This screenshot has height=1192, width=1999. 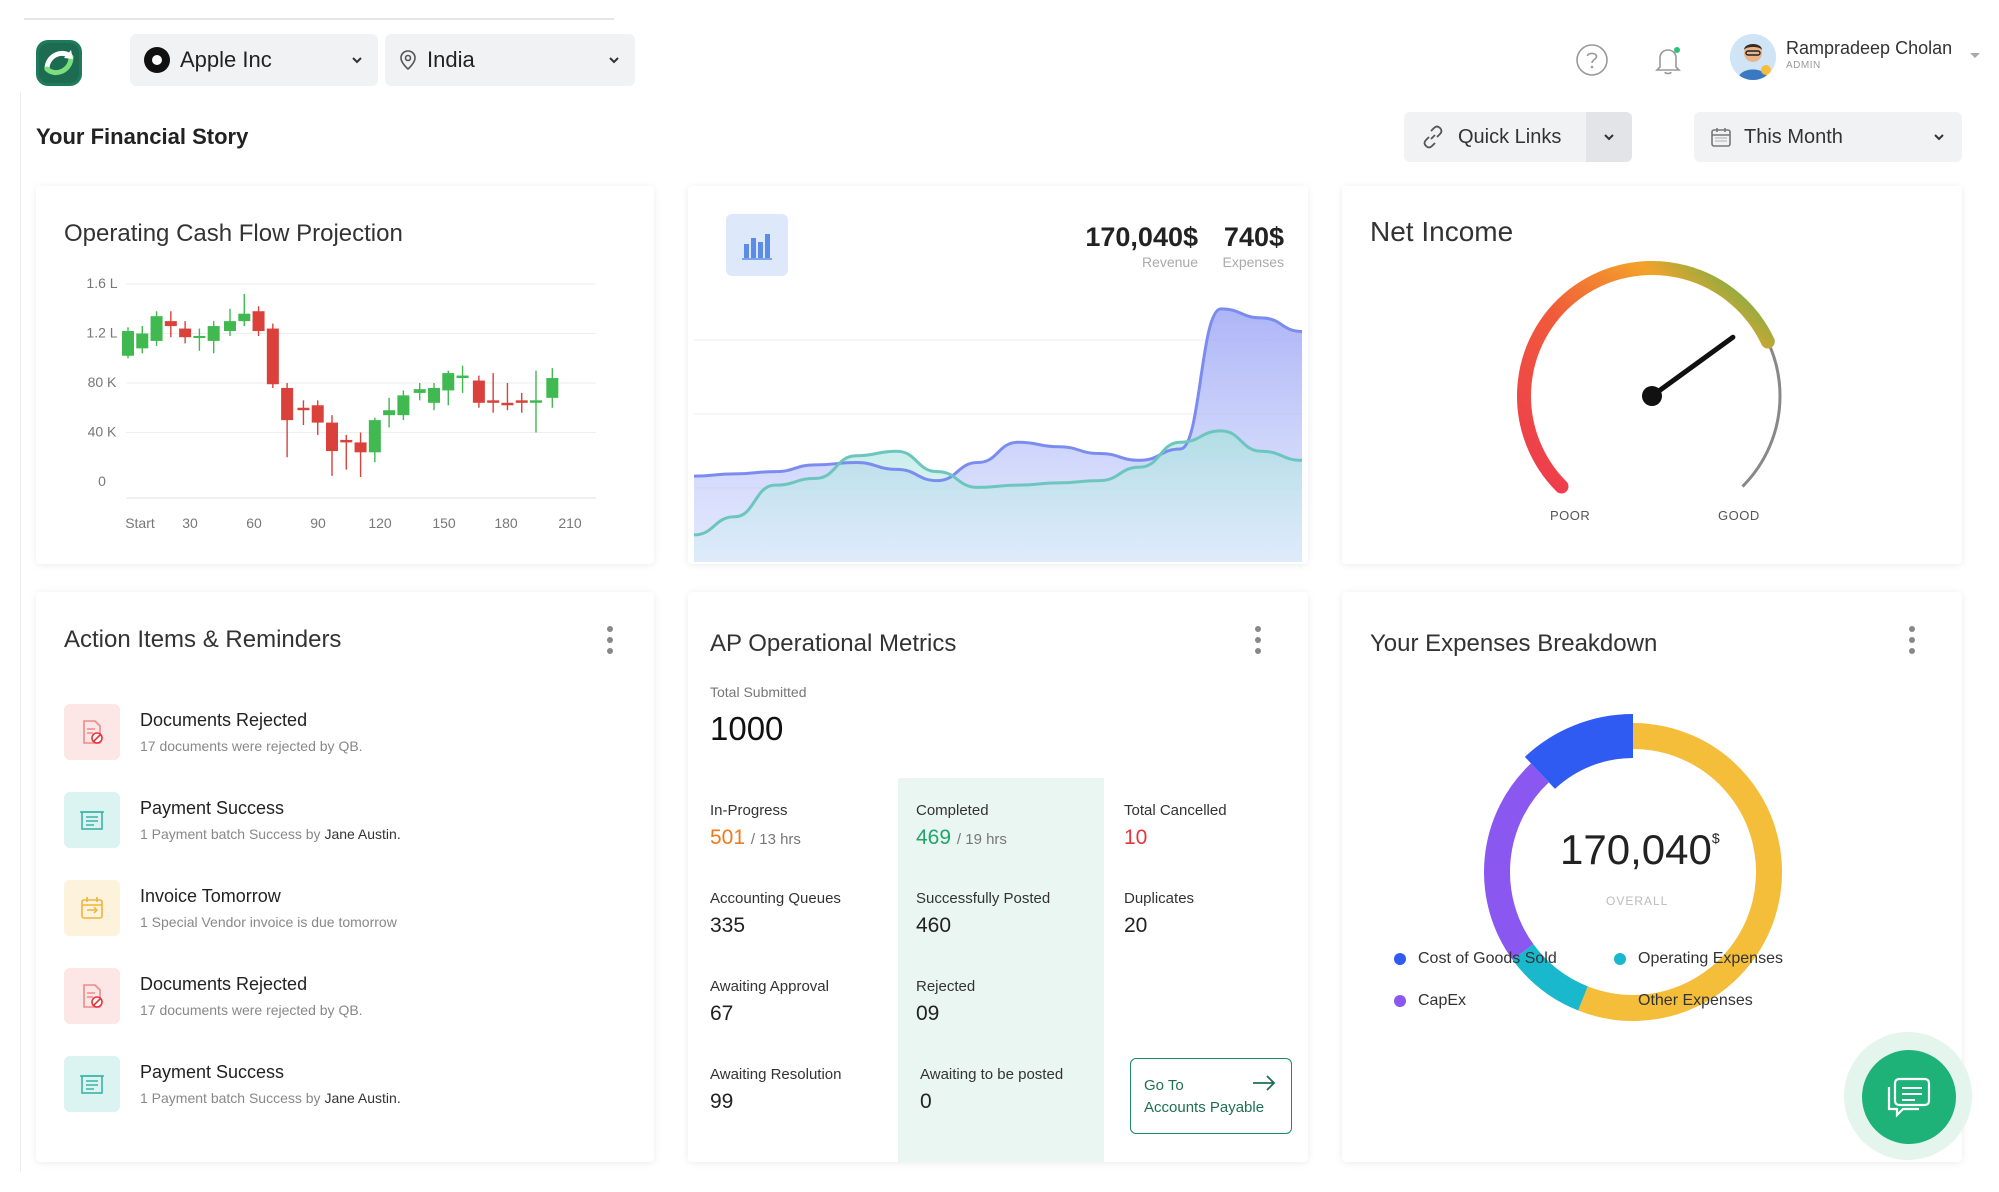 I want to click on quick-links-dropdown: Quick Links, so click(x=1518, y=137).